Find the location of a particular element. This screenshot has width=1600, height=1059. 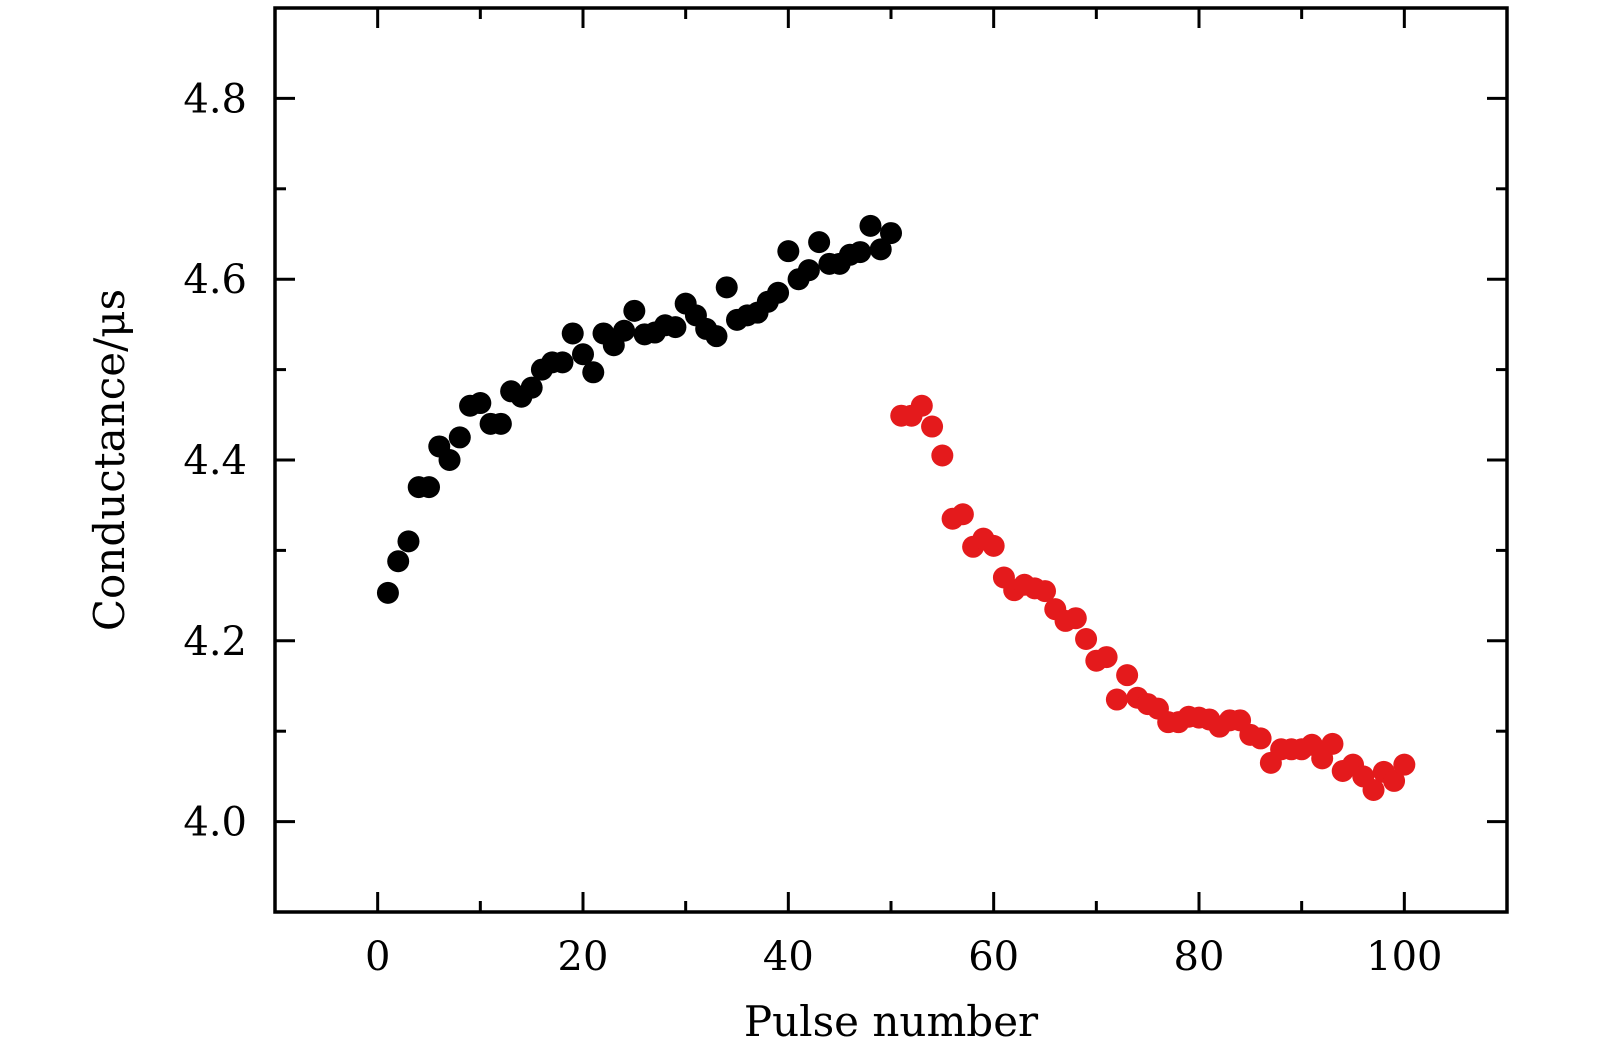

x-tick-label: 100 is located at coordinates (1404, 957).